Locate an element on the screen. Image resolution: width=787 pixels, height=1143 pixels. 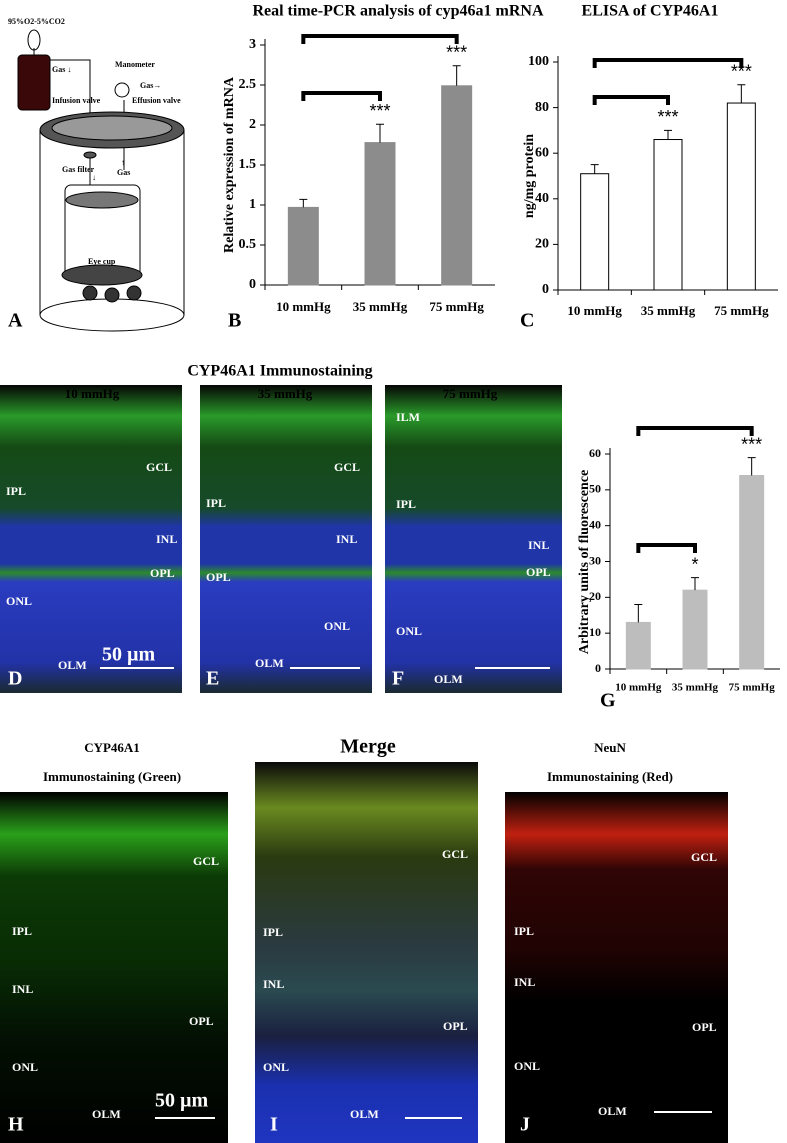
panel-letter: A is located at coordinates (15, 321).